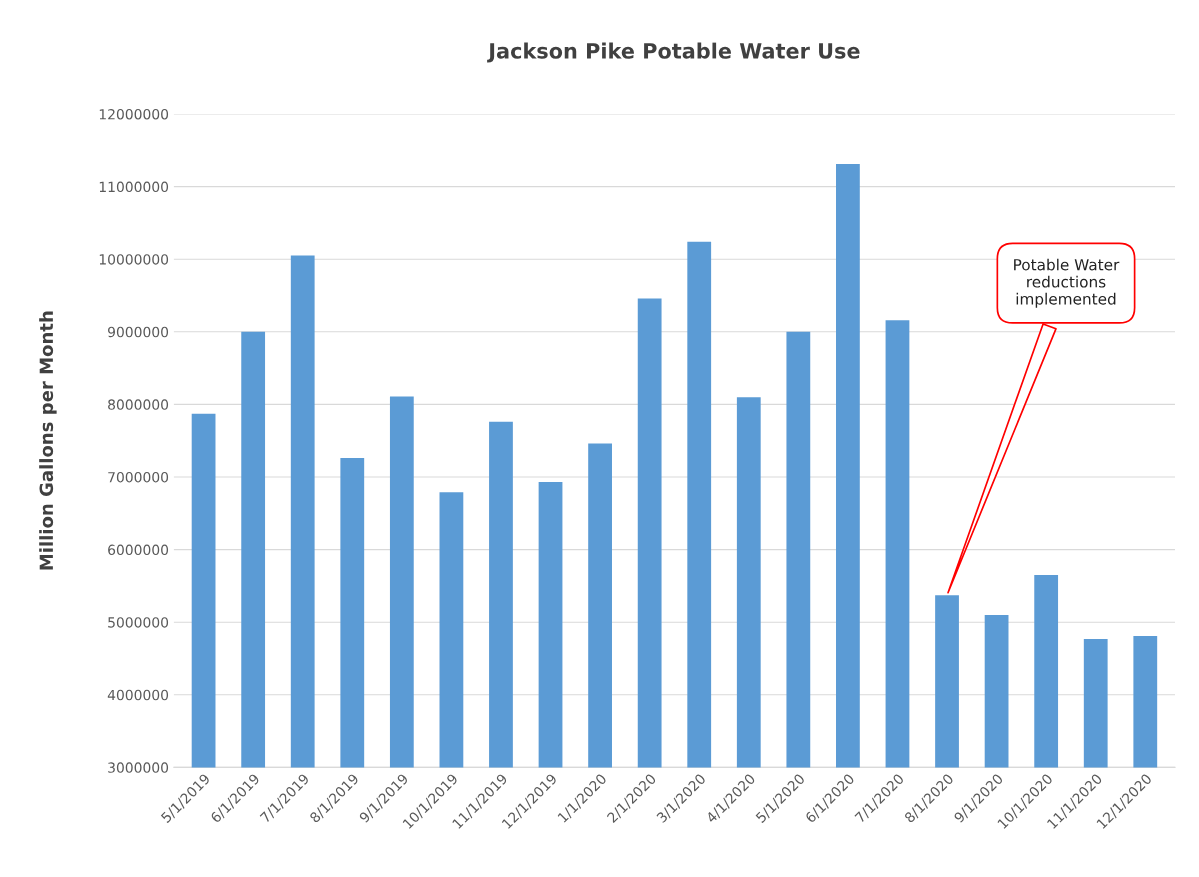 This screenshot has width=1199, height=877. What do you see at coordinates (134, 114) in the screenshot?
I see `y-tick-label: 12000000` at bounding box center [134, 114].